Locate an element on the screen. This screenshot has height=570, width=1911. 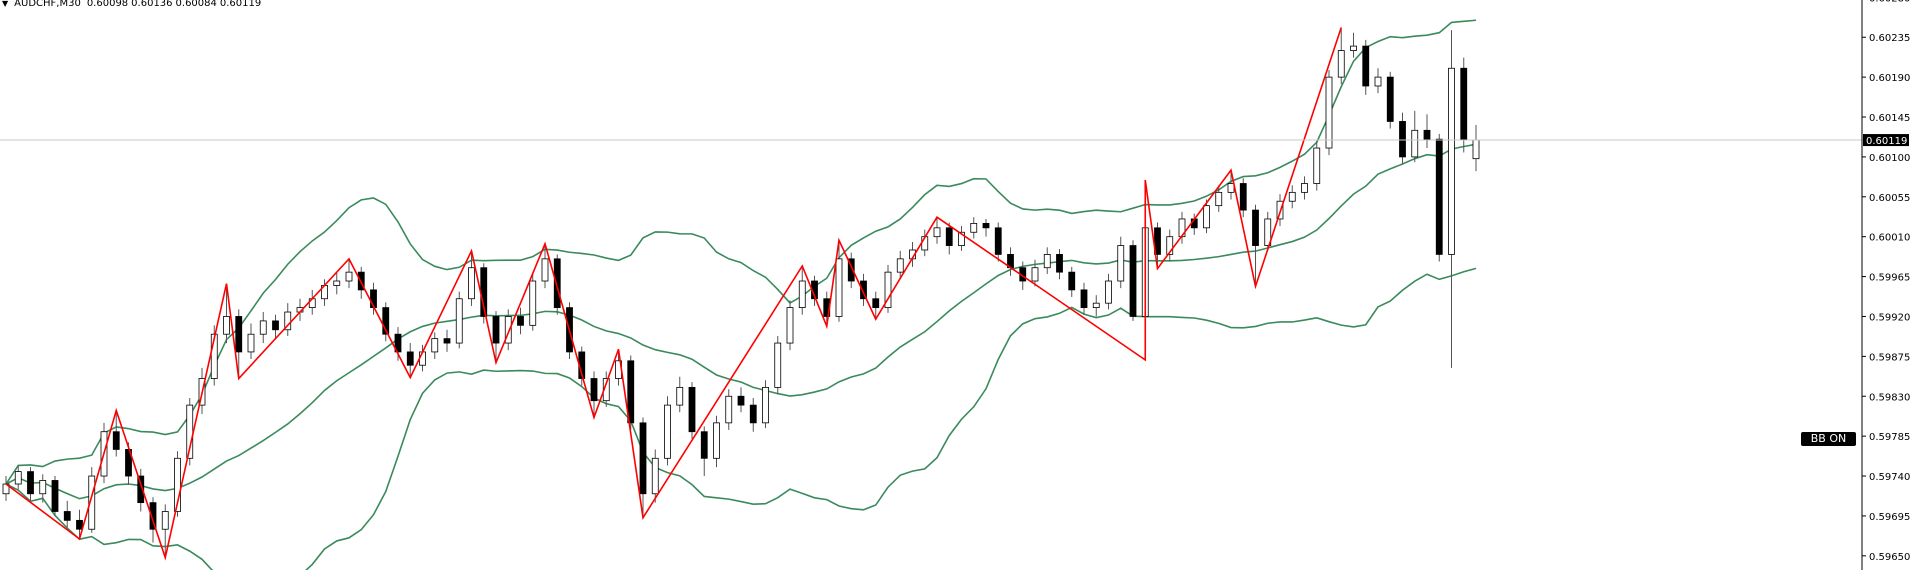
y-tick-label: 0.60280 is located at coordinates (1889, 2).